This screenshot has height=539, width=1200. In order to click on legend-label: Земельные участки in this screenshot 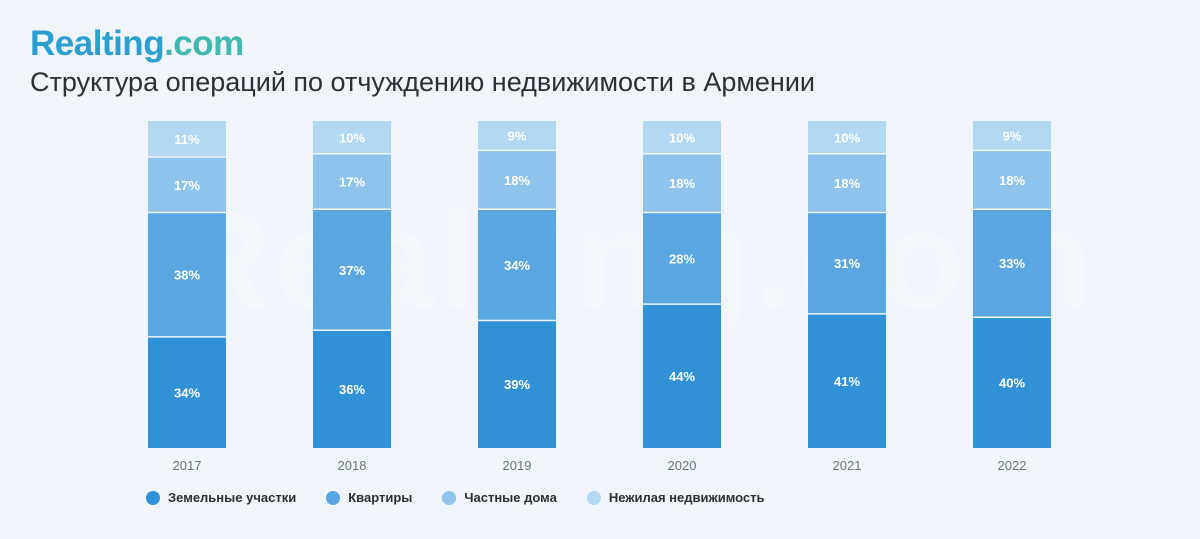, I will do `click(232, 497)`.